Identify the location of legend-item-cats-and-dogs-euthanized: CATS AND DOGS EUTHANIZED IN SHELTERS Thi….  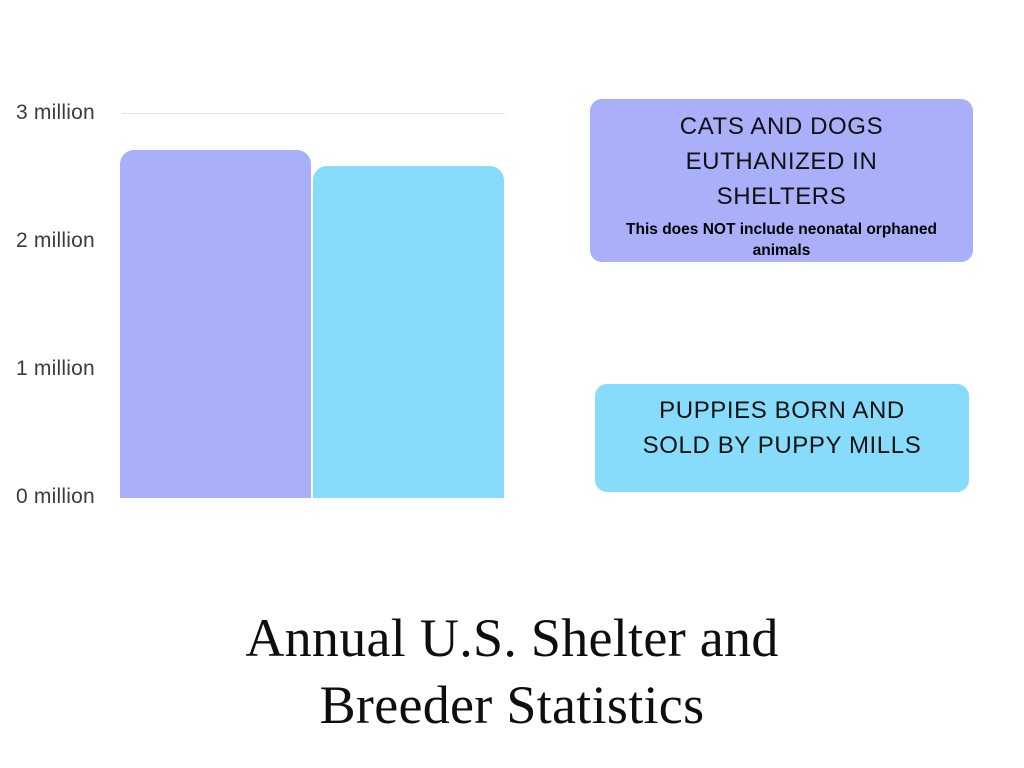
(781, 180).